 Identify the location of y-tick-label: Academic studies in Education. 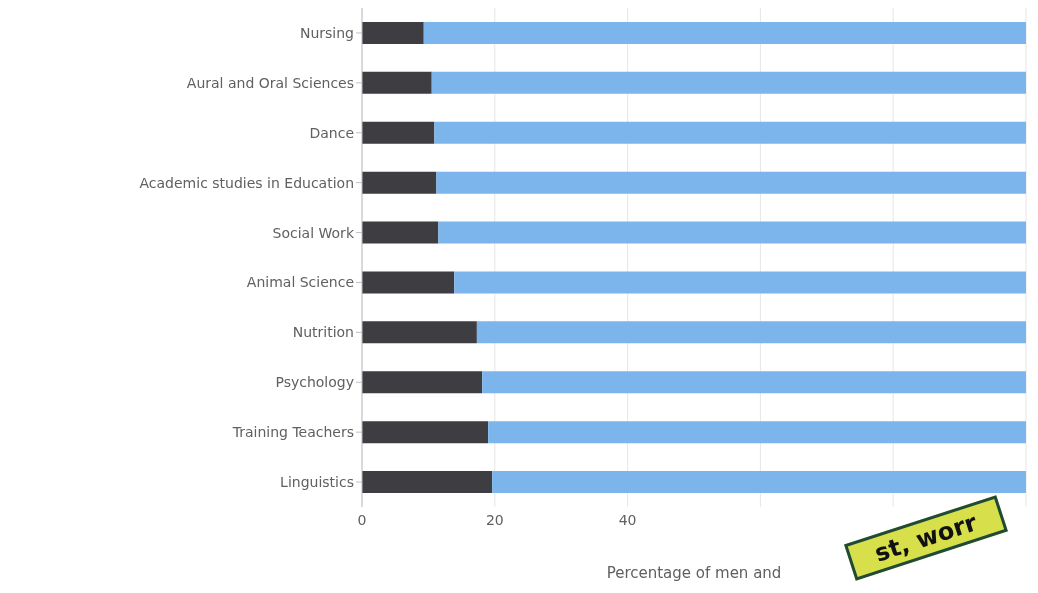
(246, 182).